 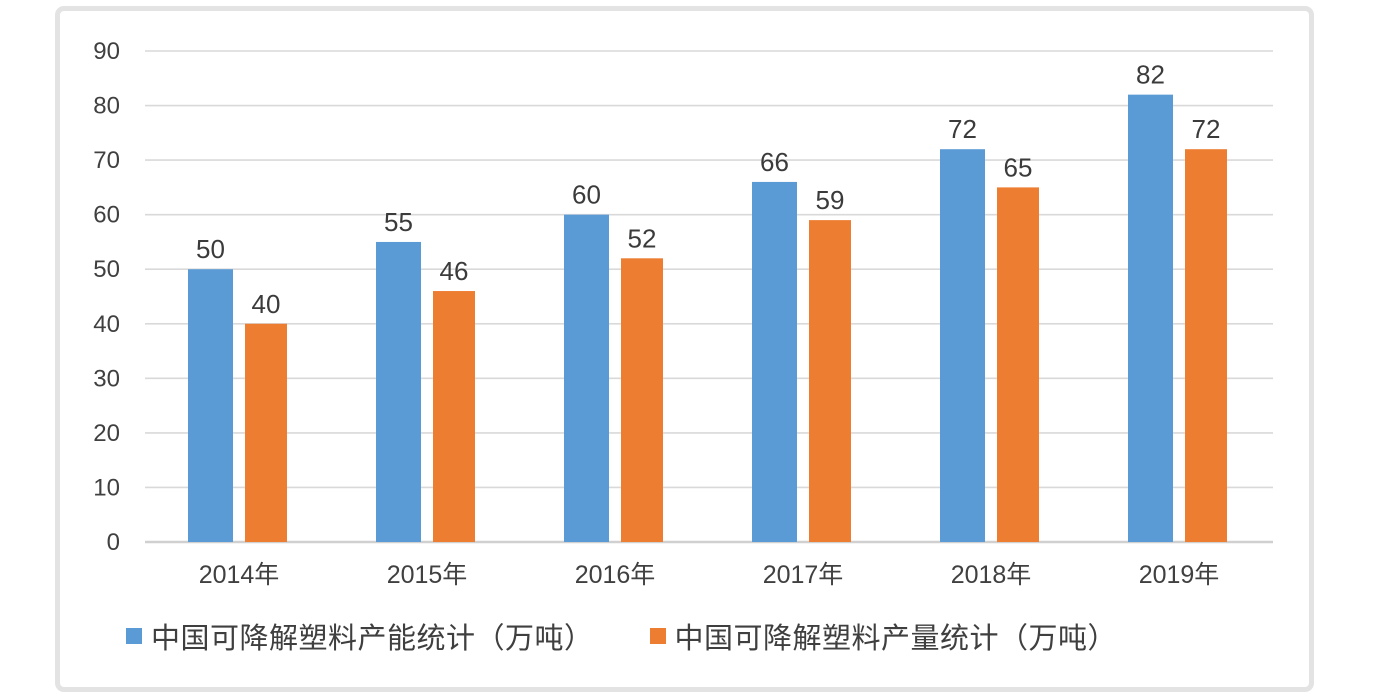 What do you see at coordinates (896, 639) in the screenshot?
I see `legend-label-output: 中国可降解塑料产量统计（万吨）` at bounding box center [896, 639].